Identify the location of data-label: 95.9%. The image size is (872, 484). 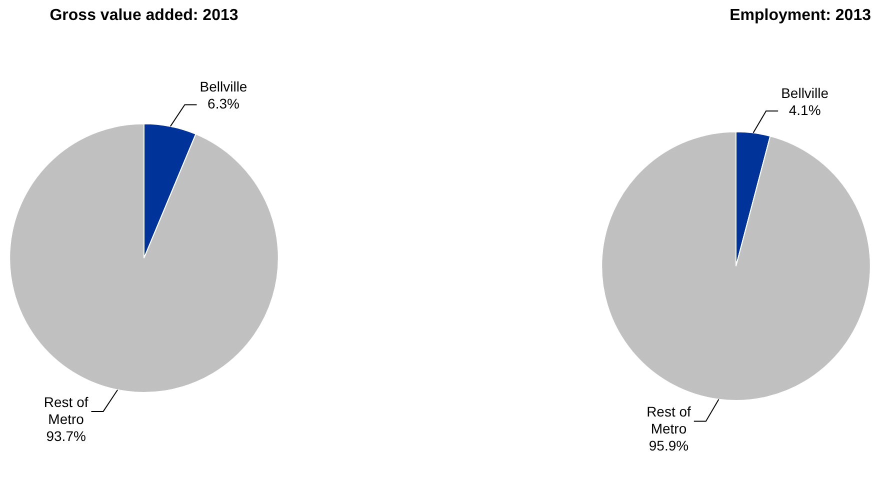
(668, 446).